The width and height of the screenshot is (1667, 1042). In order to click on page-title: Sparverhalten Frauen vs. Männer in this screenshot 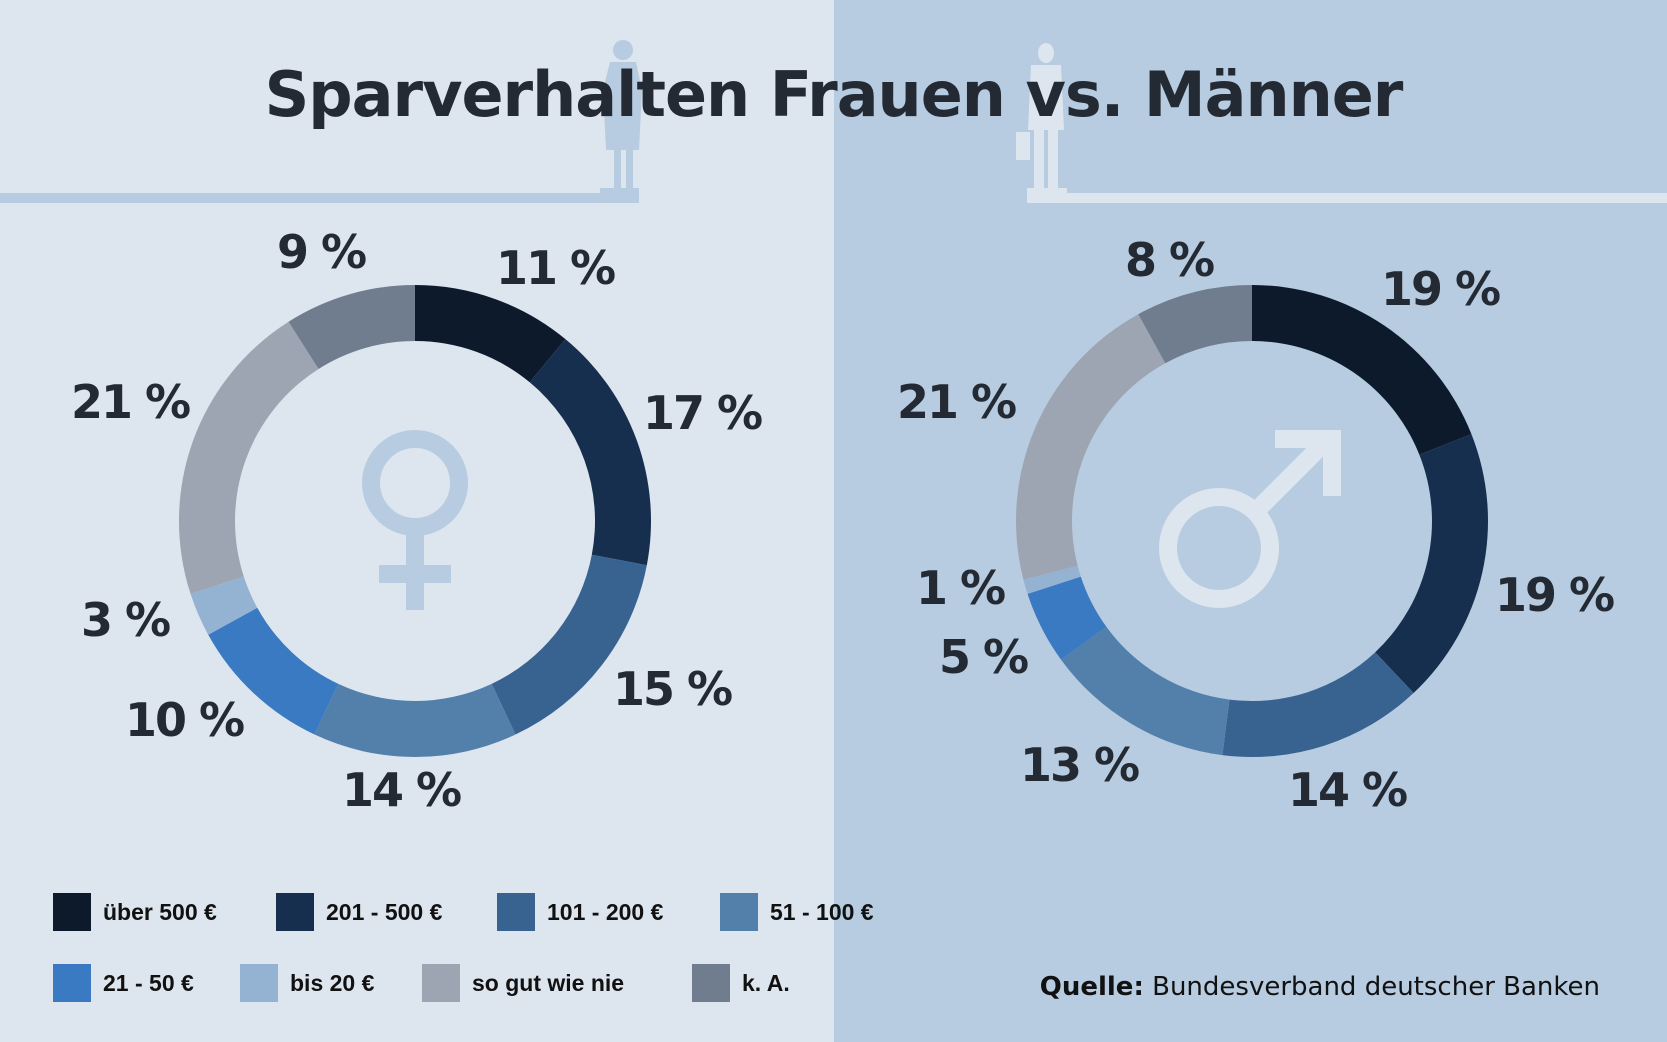, I will do `click(834, 94)`.